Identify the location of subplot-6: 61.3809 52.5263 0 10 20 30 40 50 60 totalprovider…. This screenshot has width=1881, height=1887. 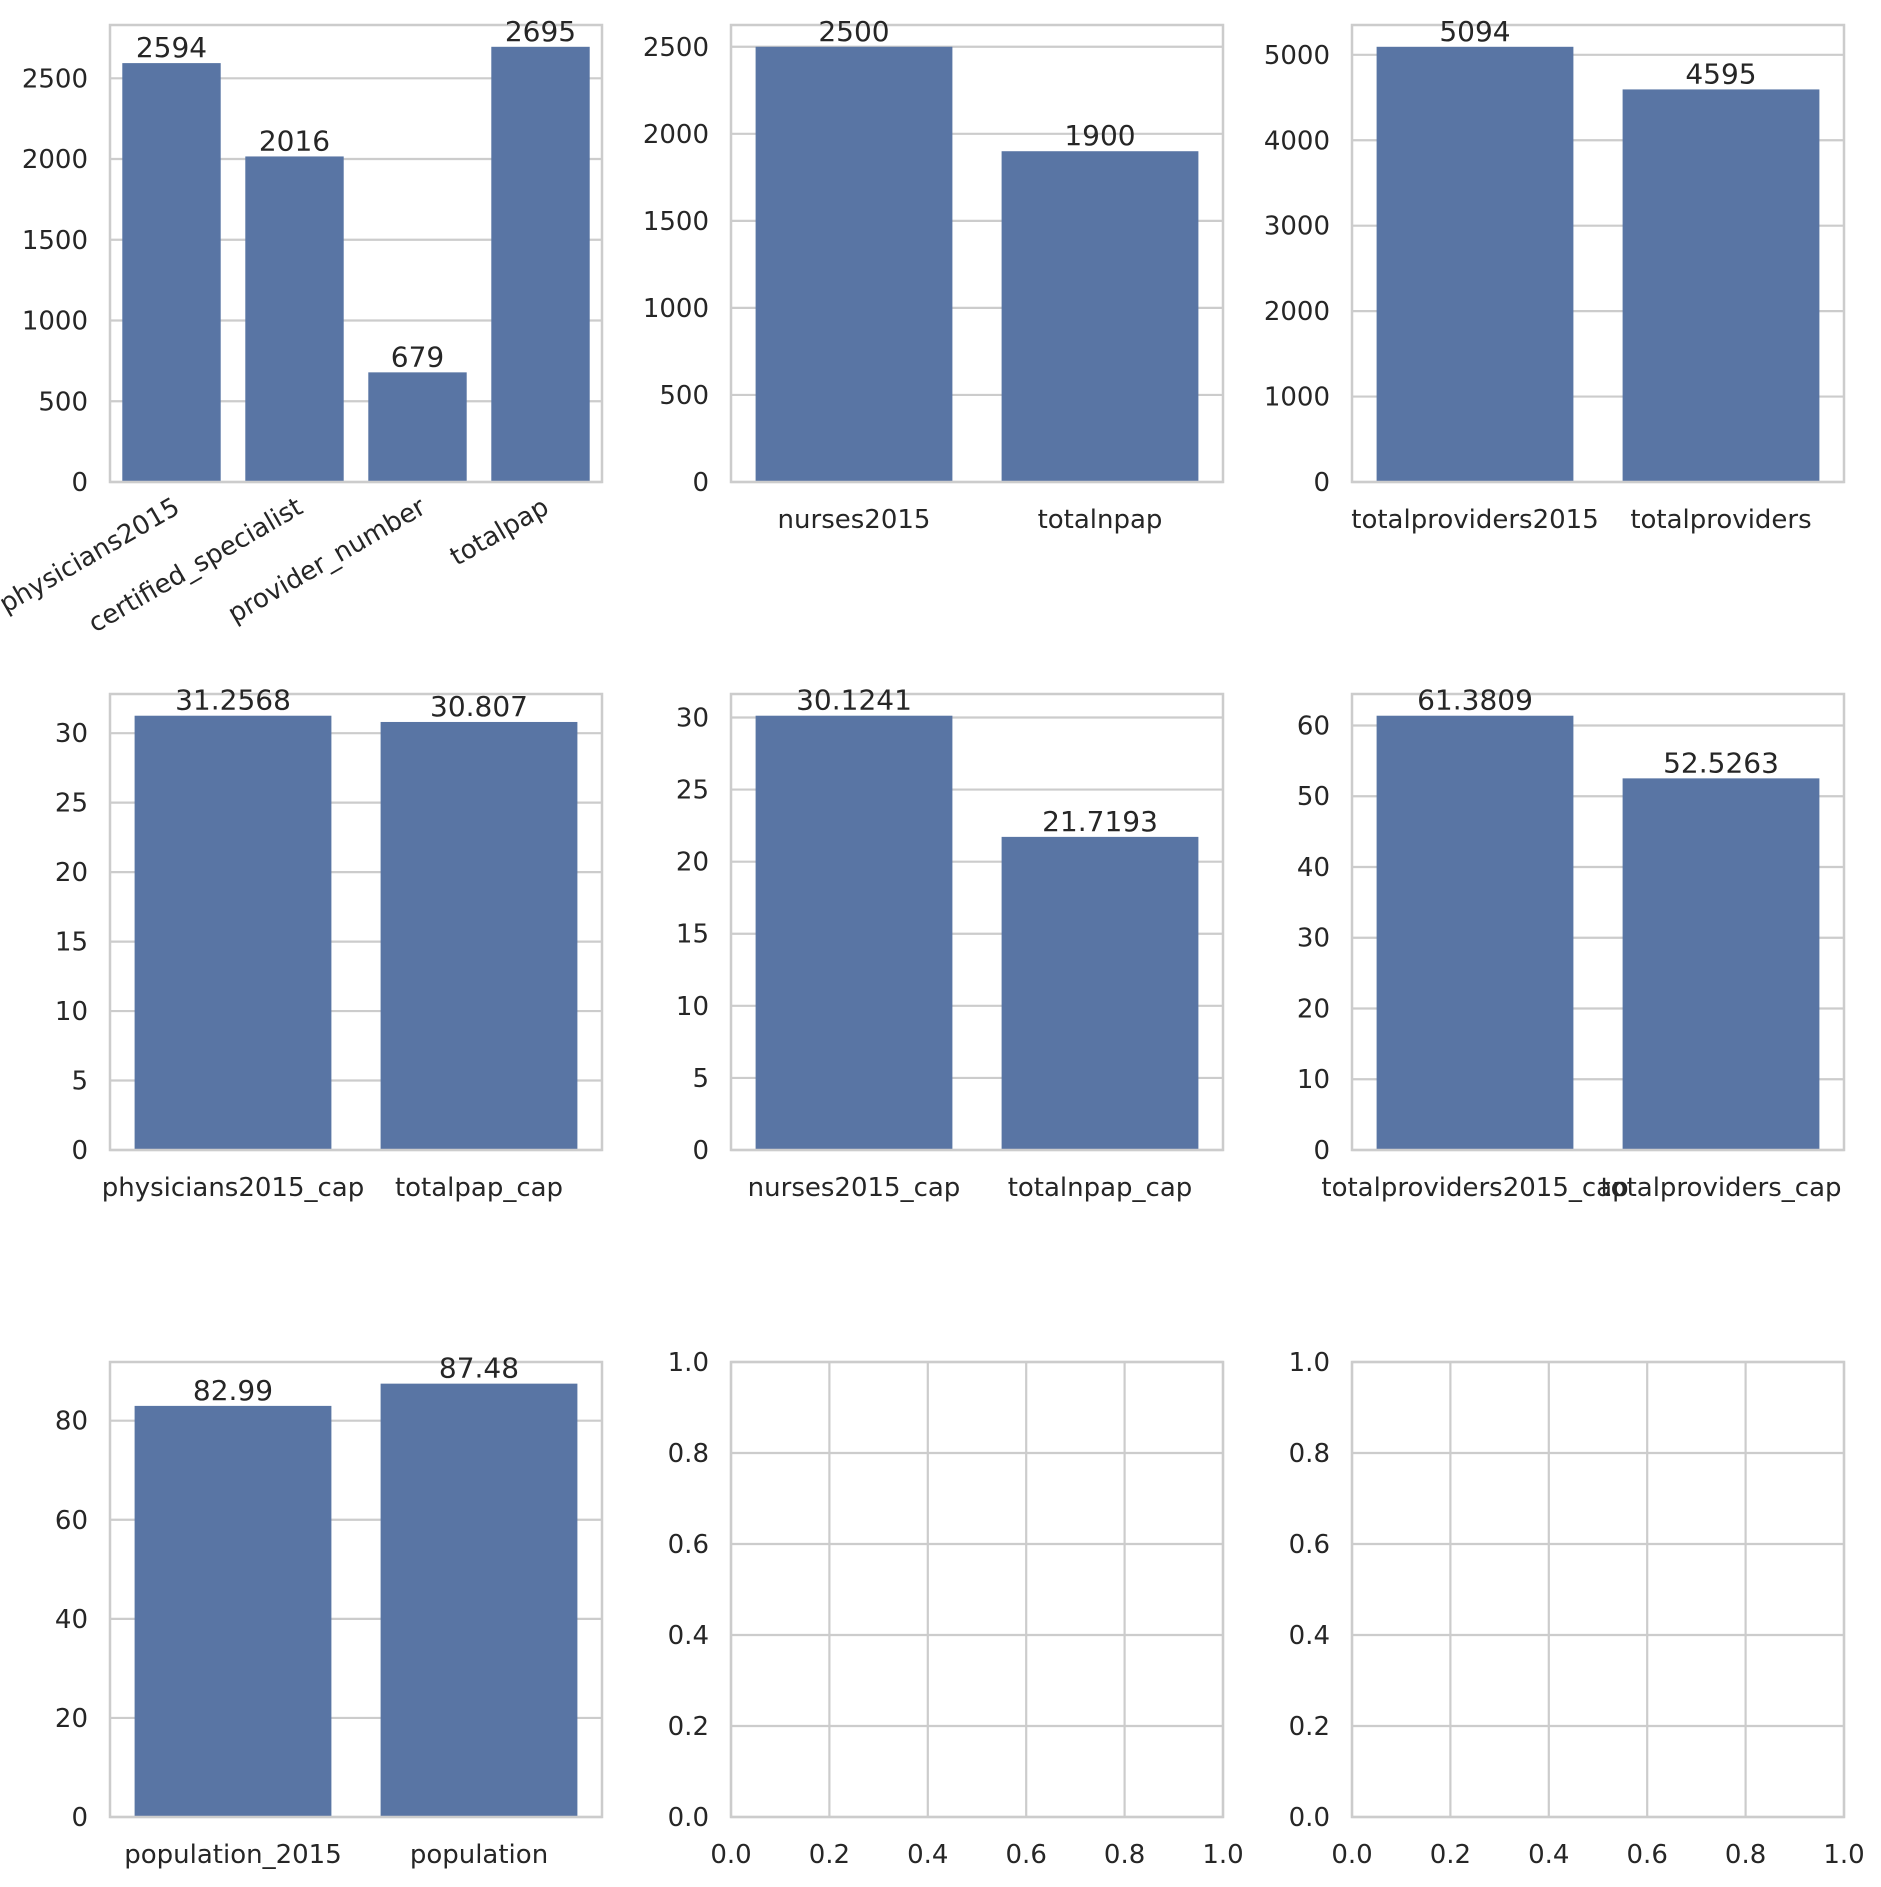
(1571, 943).